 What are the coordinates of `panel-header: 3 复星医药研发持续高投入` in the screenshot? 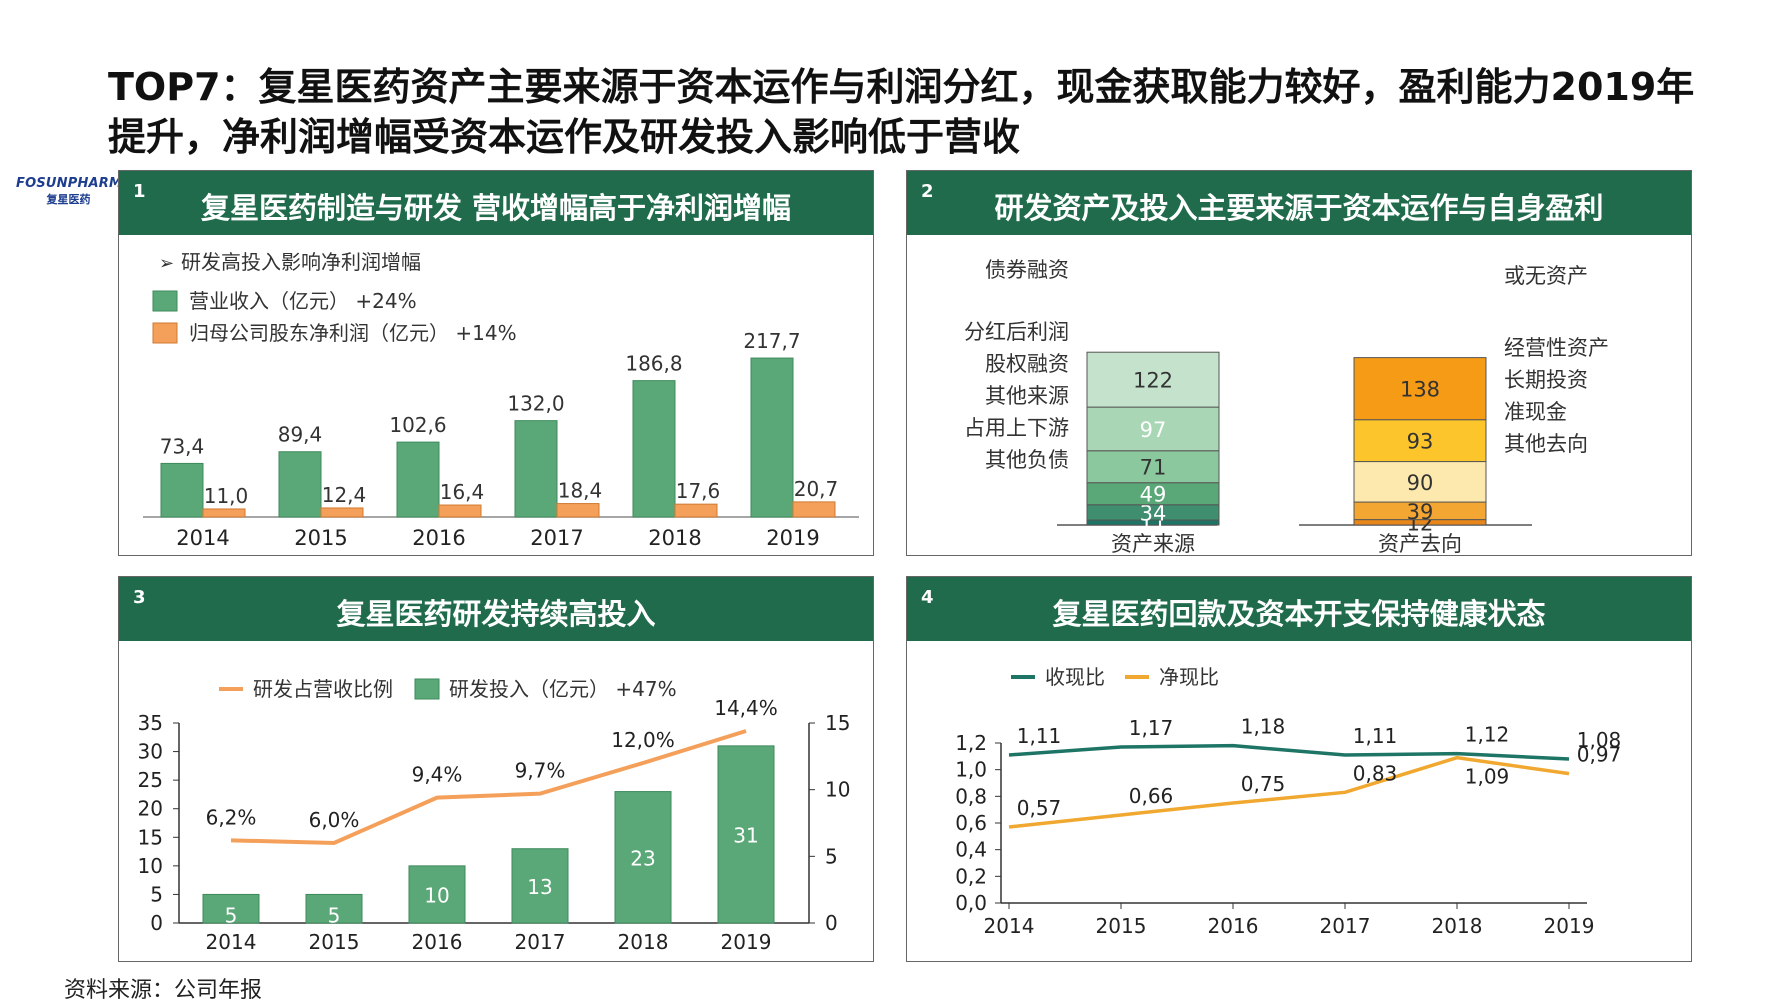 It's located at (496, 609).